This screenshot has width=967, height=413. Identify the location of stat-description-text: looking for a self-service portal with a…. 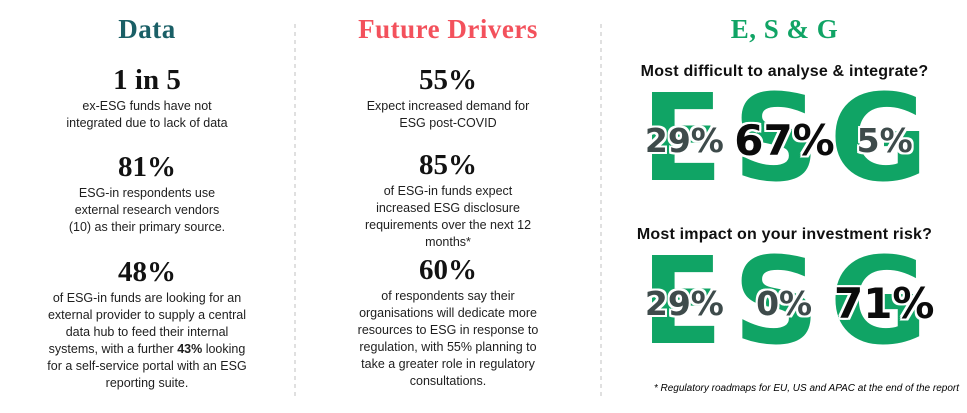
(147, 366).